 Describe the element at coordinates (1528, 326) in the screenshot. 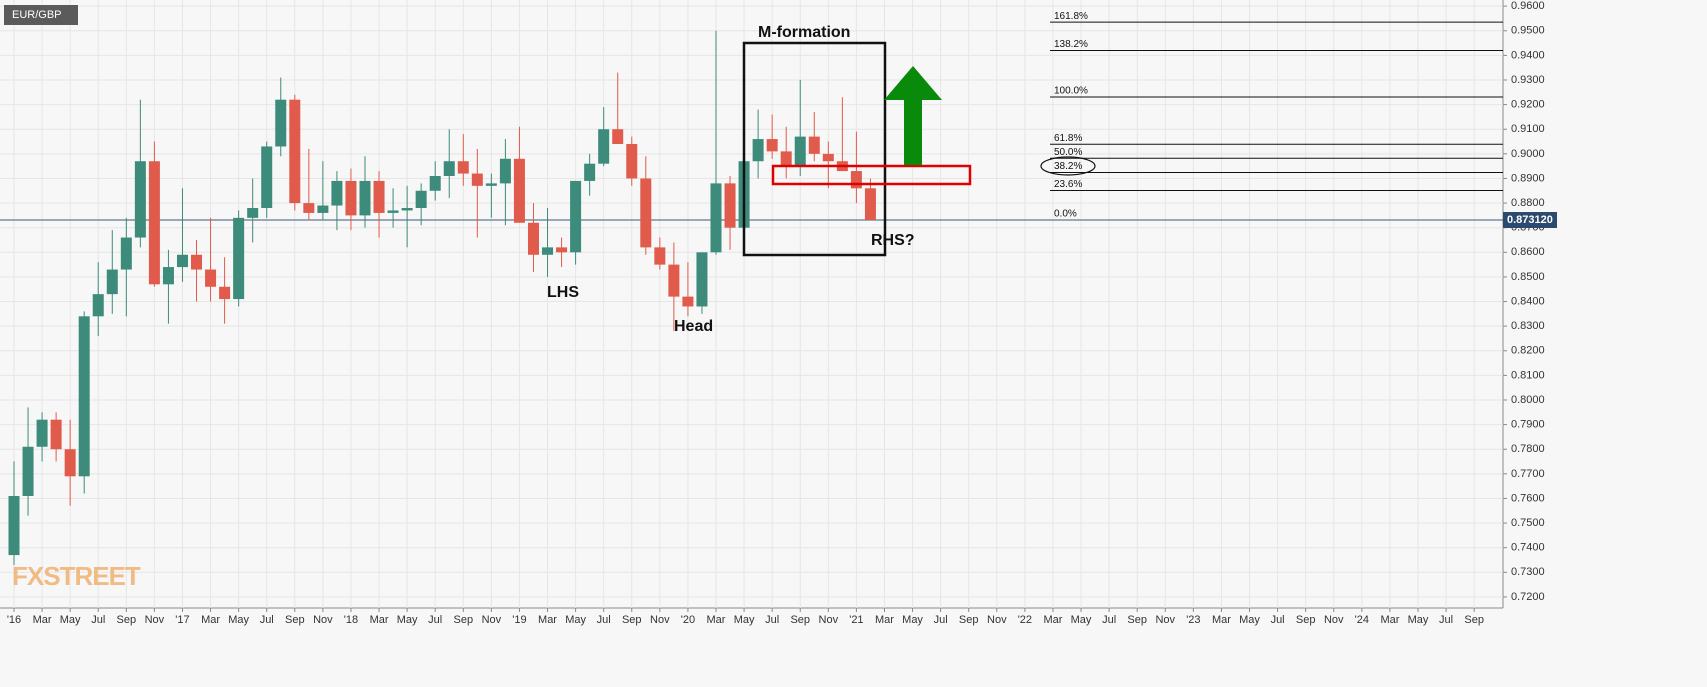

I see `y-tick-label: 0.8300` at that location.